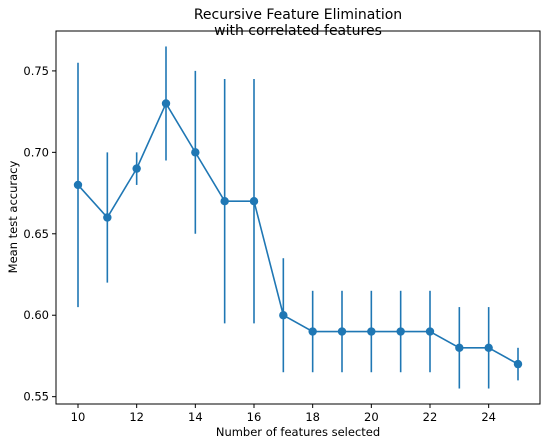 The image size is (550, 441). What do you see at coordinates (36, 71) in the screenshot?
I see `y-tick-label: 0.75` at bounding box center [36, 71].